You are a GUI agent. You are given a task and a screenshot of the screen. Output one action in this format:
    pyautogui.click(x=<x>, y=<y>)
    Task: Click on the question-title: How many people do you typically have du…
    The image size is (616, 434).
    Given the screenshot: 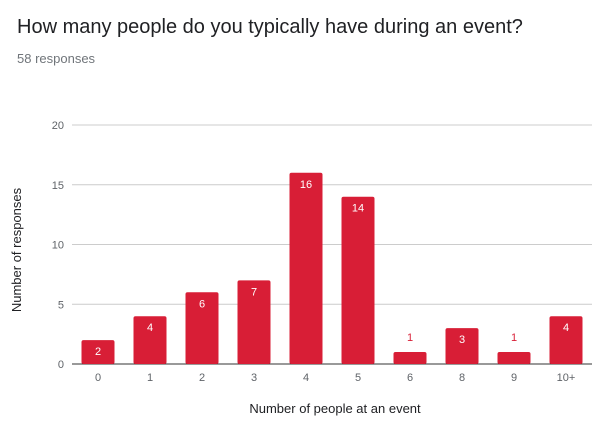 What is the action you would take?
    pyautogui.click(x=270, y=27)
    